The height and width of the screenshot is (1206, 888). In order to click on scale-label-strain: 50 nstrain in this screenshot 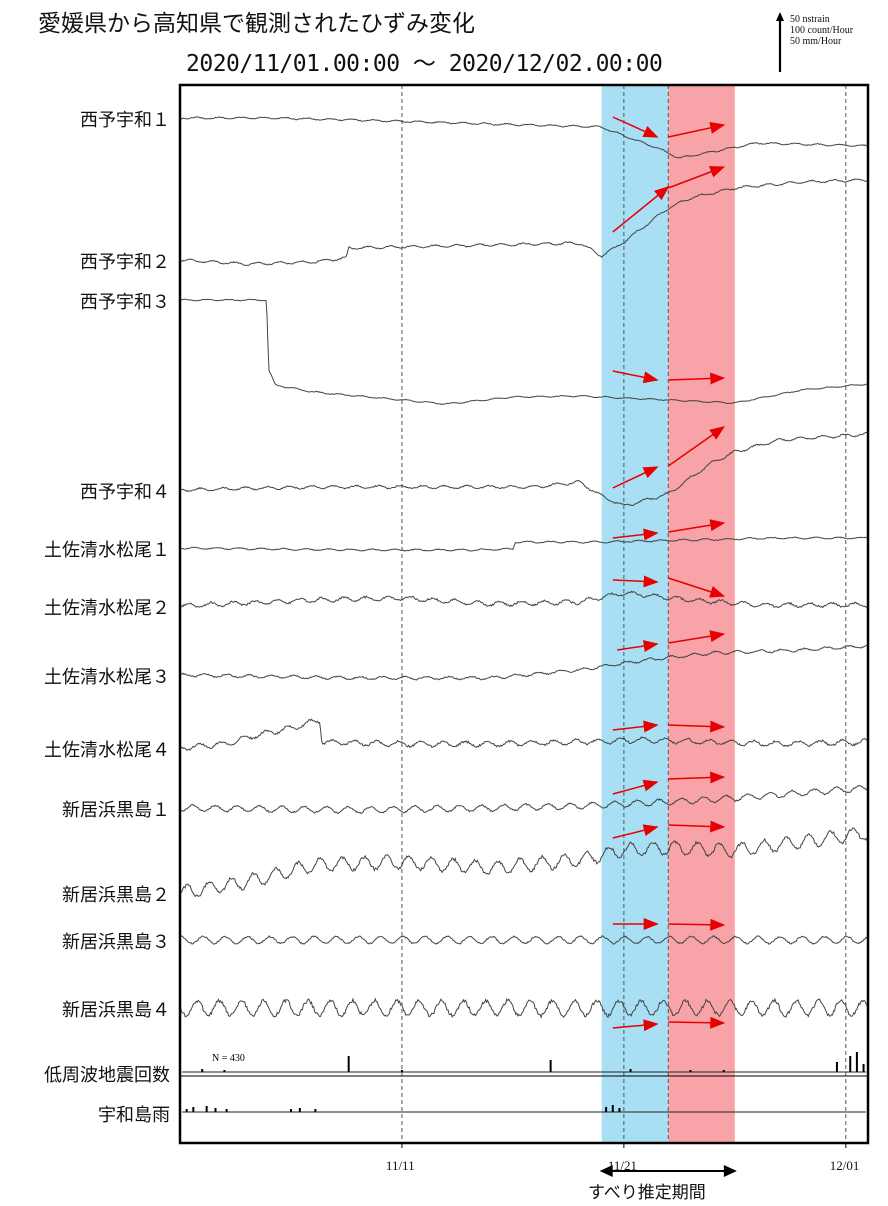, I will do `click(810, 19)`.